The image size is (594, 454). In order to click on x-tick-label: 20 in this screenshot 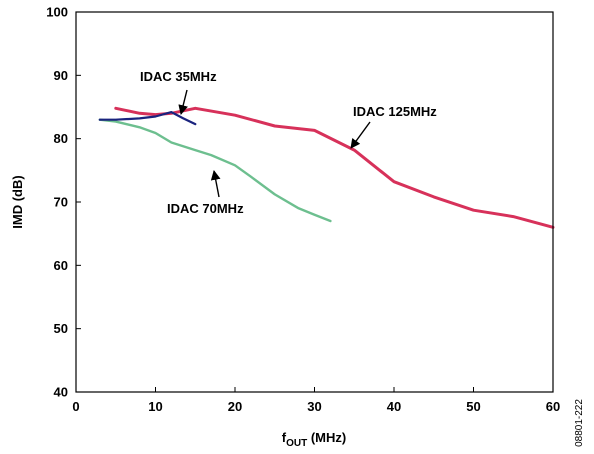, I will do `click(235, 406)`.